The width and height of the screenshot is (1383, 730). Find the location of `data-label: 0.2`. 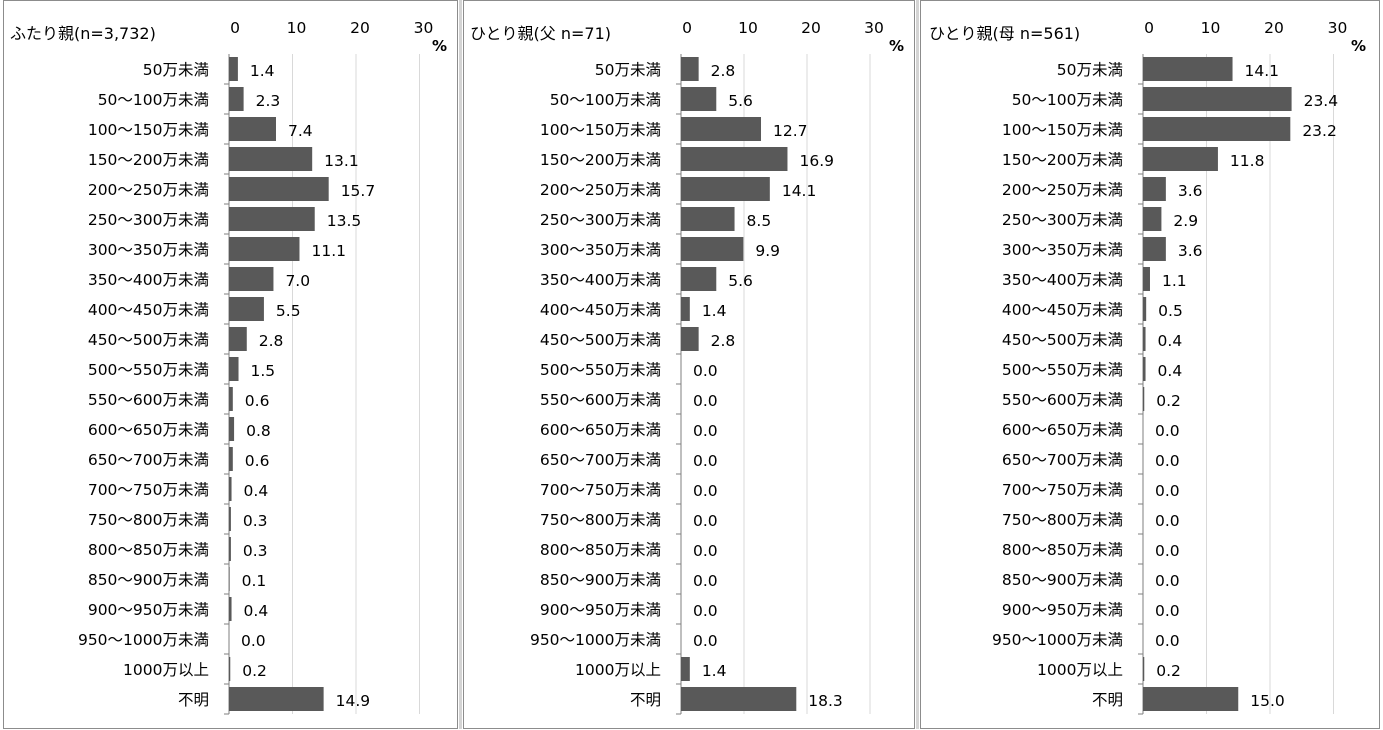

data-label: 0.2 is located at coordinates (1168, 401).